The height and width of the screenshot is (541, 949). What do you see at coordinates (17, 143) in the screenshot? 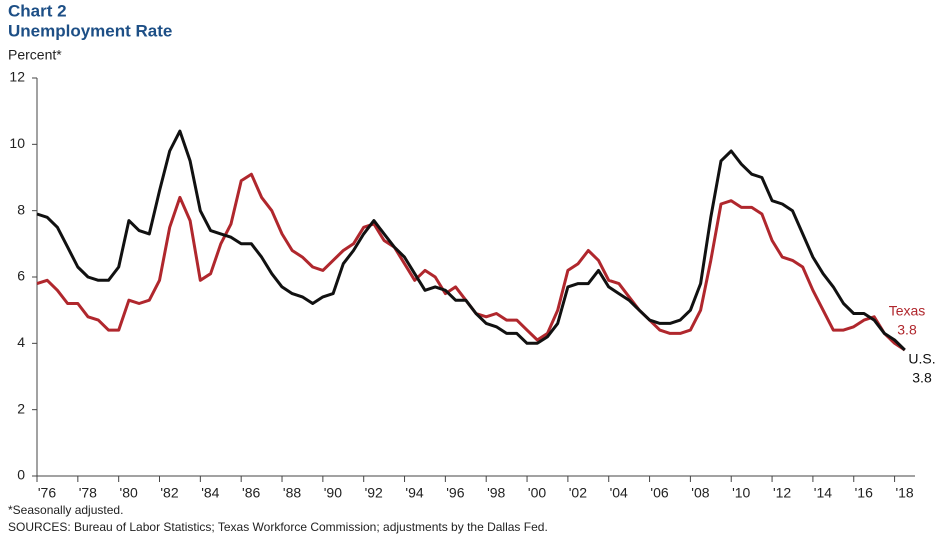
I see `y-tick-label: 10` at bounding box center [17, 143].